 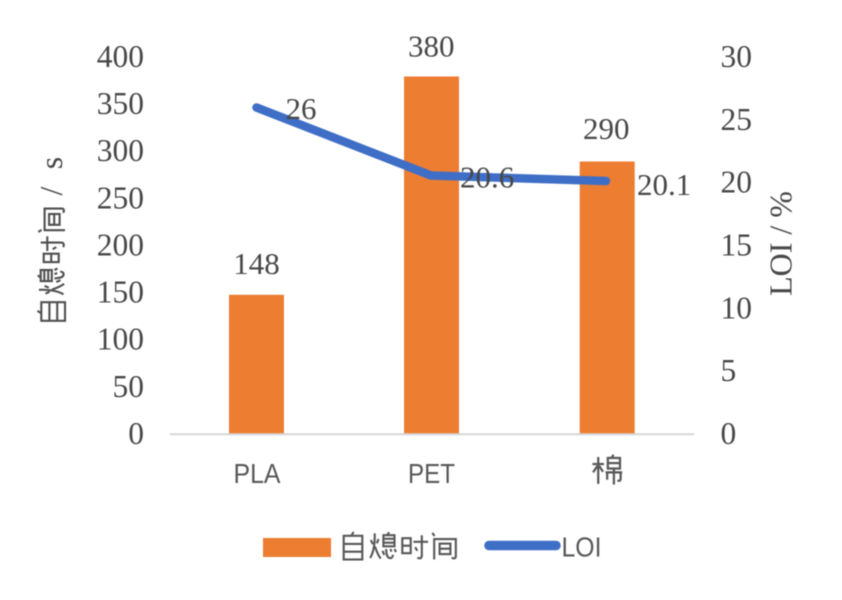 What do you see at coordinates (431, 473) in the screenshot?
I see `svg-text: PET` at bounding box center [431, 473].